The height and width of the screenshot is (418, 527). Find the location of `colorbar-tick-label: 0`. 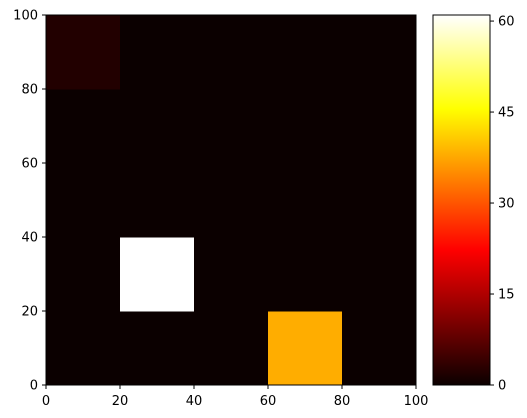

colorbar-tick-label: 0 is located at coordinates (502, 386).